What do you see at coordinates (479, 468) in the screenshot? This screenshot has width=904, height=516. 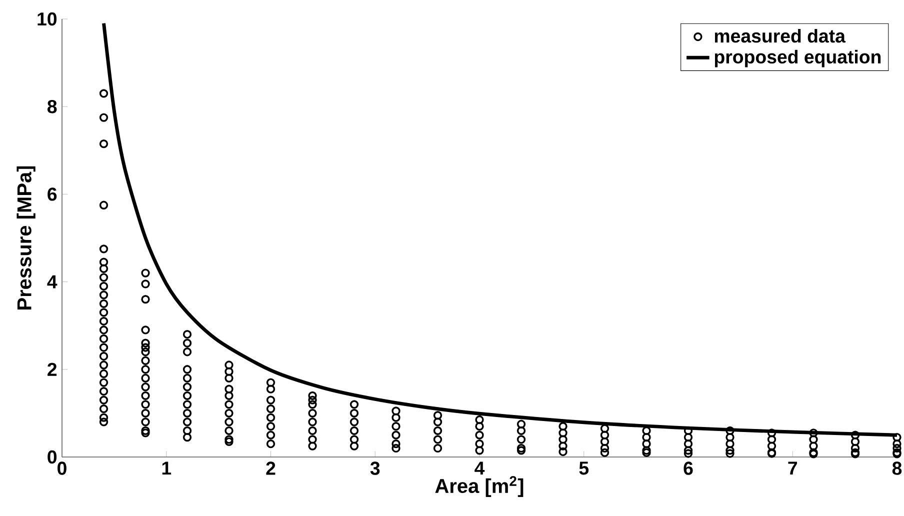 I see `x-tick-label: 4` at bounding box center [479, 468].